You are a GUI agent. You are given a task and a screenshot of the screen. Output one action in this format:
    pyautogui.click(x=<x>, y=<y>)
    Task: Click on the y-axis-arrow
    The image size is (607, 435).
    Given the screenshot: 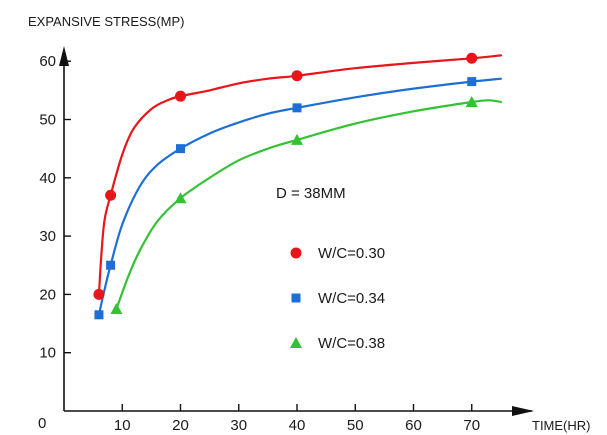 What is the action you would take?
    pyautogui.click(x=64, y=56)
    